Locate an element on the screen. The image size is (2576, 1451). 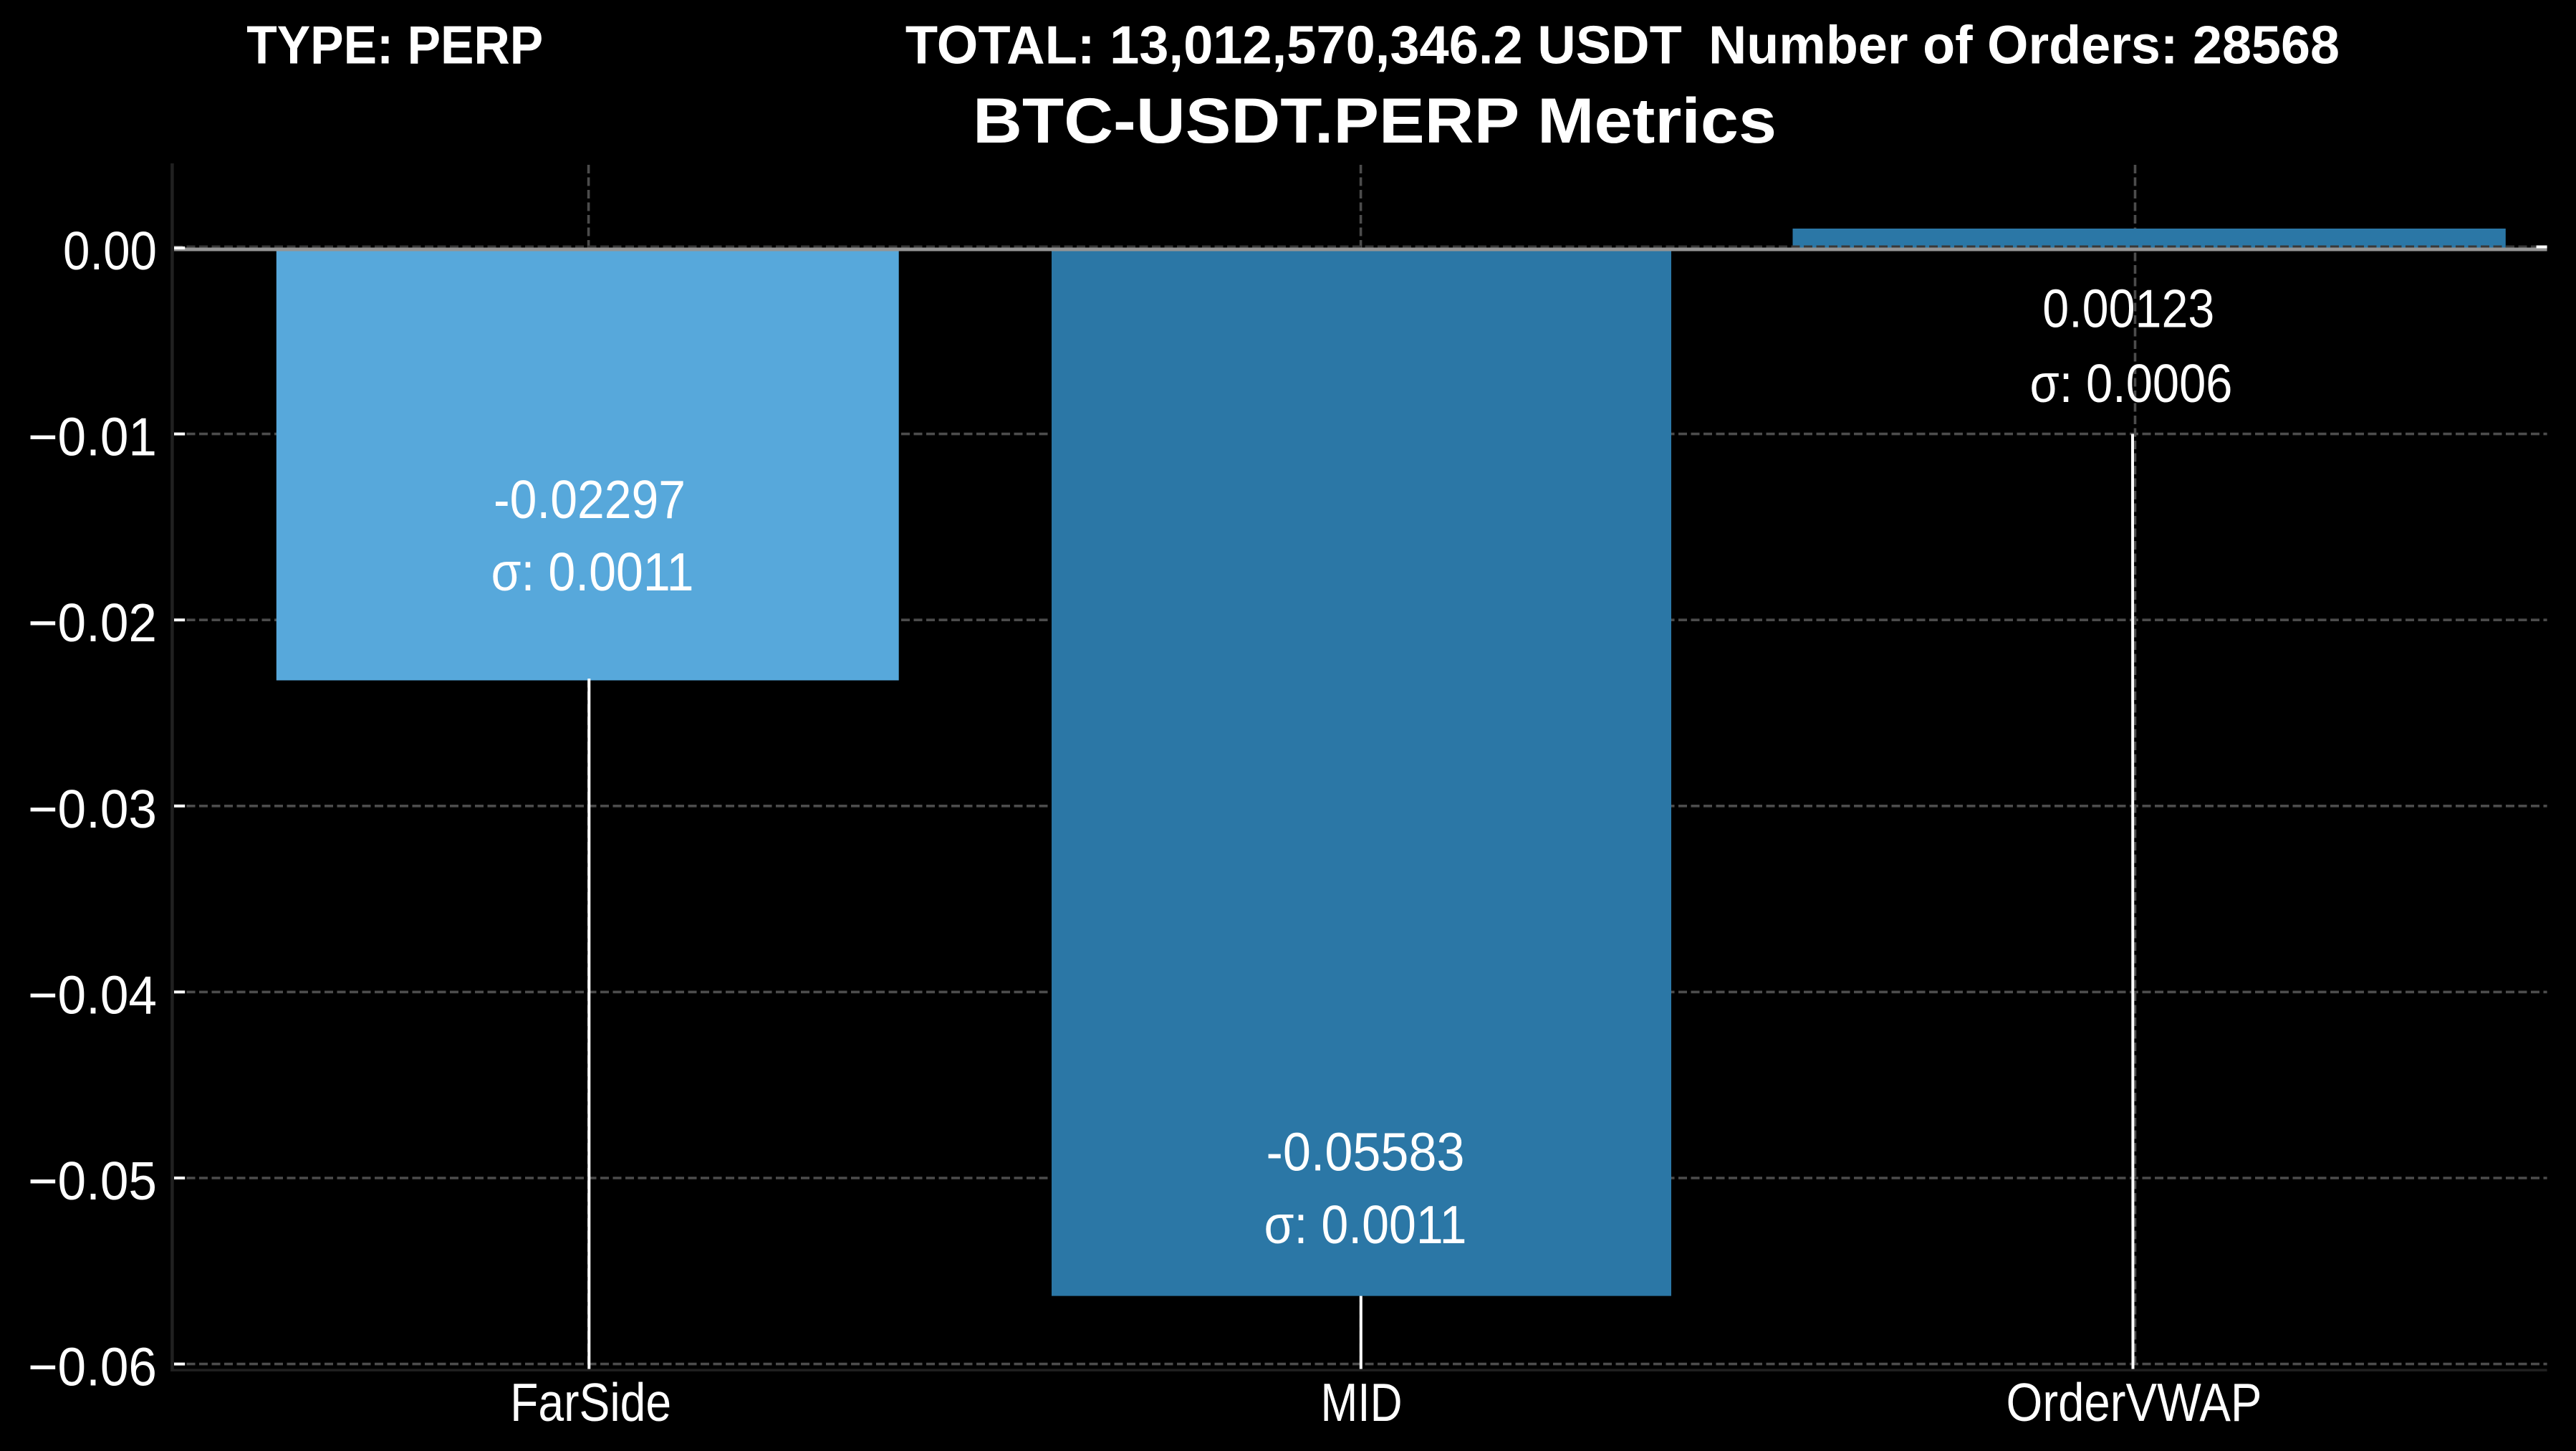
svg-text: TOTAL: 13,012,570,346.2 USDT is located at coordinates (1294, 44).